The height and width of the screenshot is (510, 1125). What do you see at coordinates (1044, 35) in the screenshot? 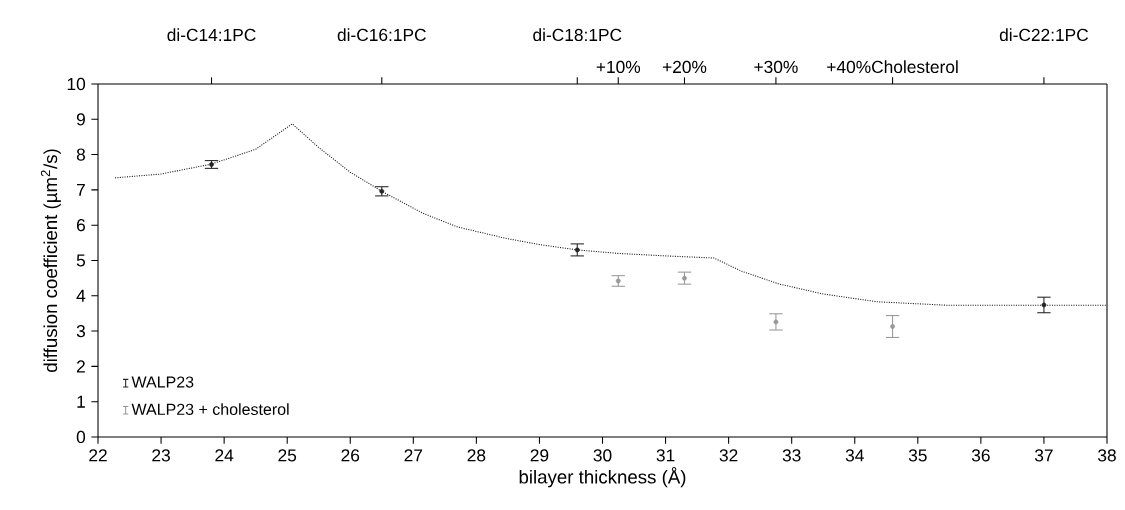
I see `text: di-C22:1PC` at bounding box center [1044, 35].